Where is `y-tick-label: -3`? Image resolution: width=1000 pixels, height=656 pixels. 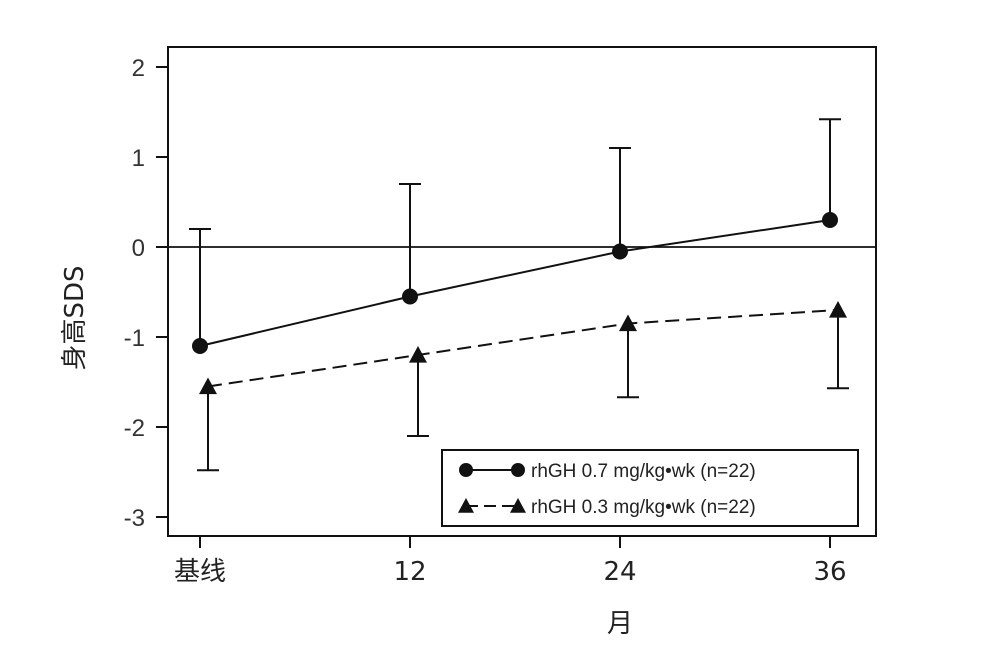
y-tick-label: -3 is located at coordinates (134, 518).